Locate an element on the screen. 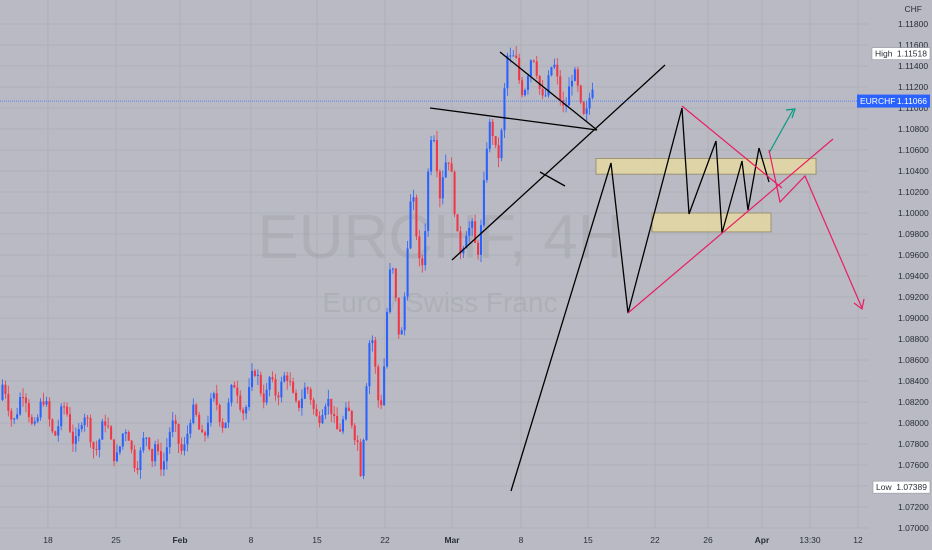 The width and height of the screenshot is (932, 550). time-tick-label: Mar is located at coordinates (452, 540).